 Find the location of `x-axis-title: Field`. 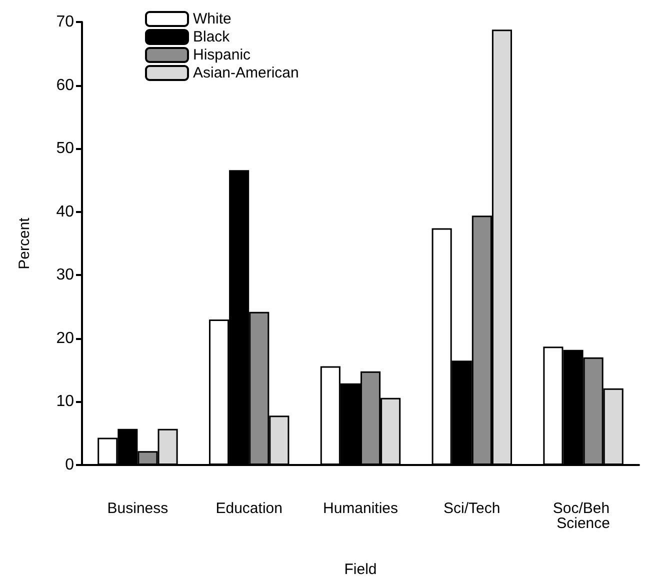

x-axis-title: Field is located at coordinates (360, 569).